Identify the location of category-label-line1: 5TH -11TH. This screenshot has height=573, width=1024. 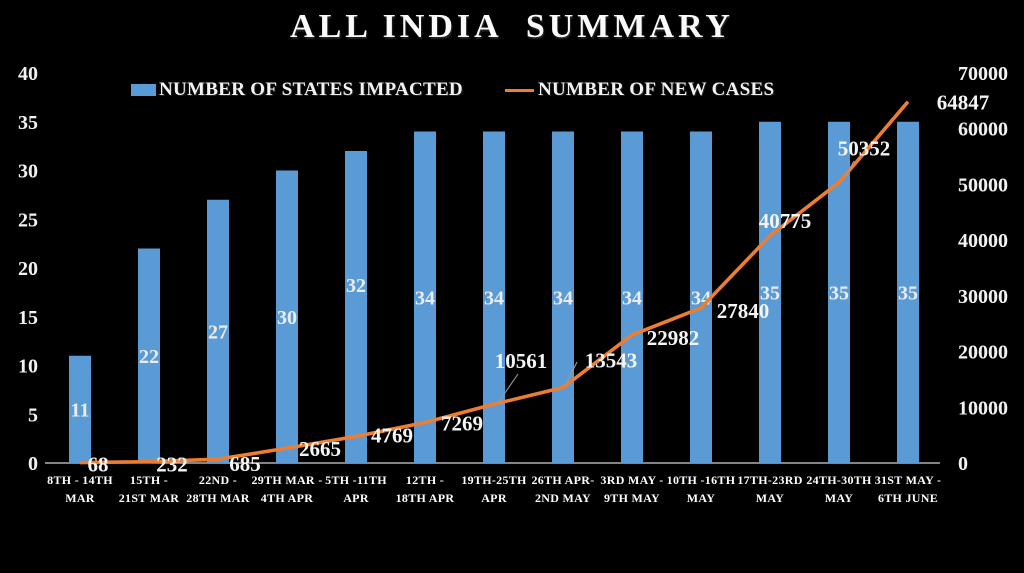
(356, 480).